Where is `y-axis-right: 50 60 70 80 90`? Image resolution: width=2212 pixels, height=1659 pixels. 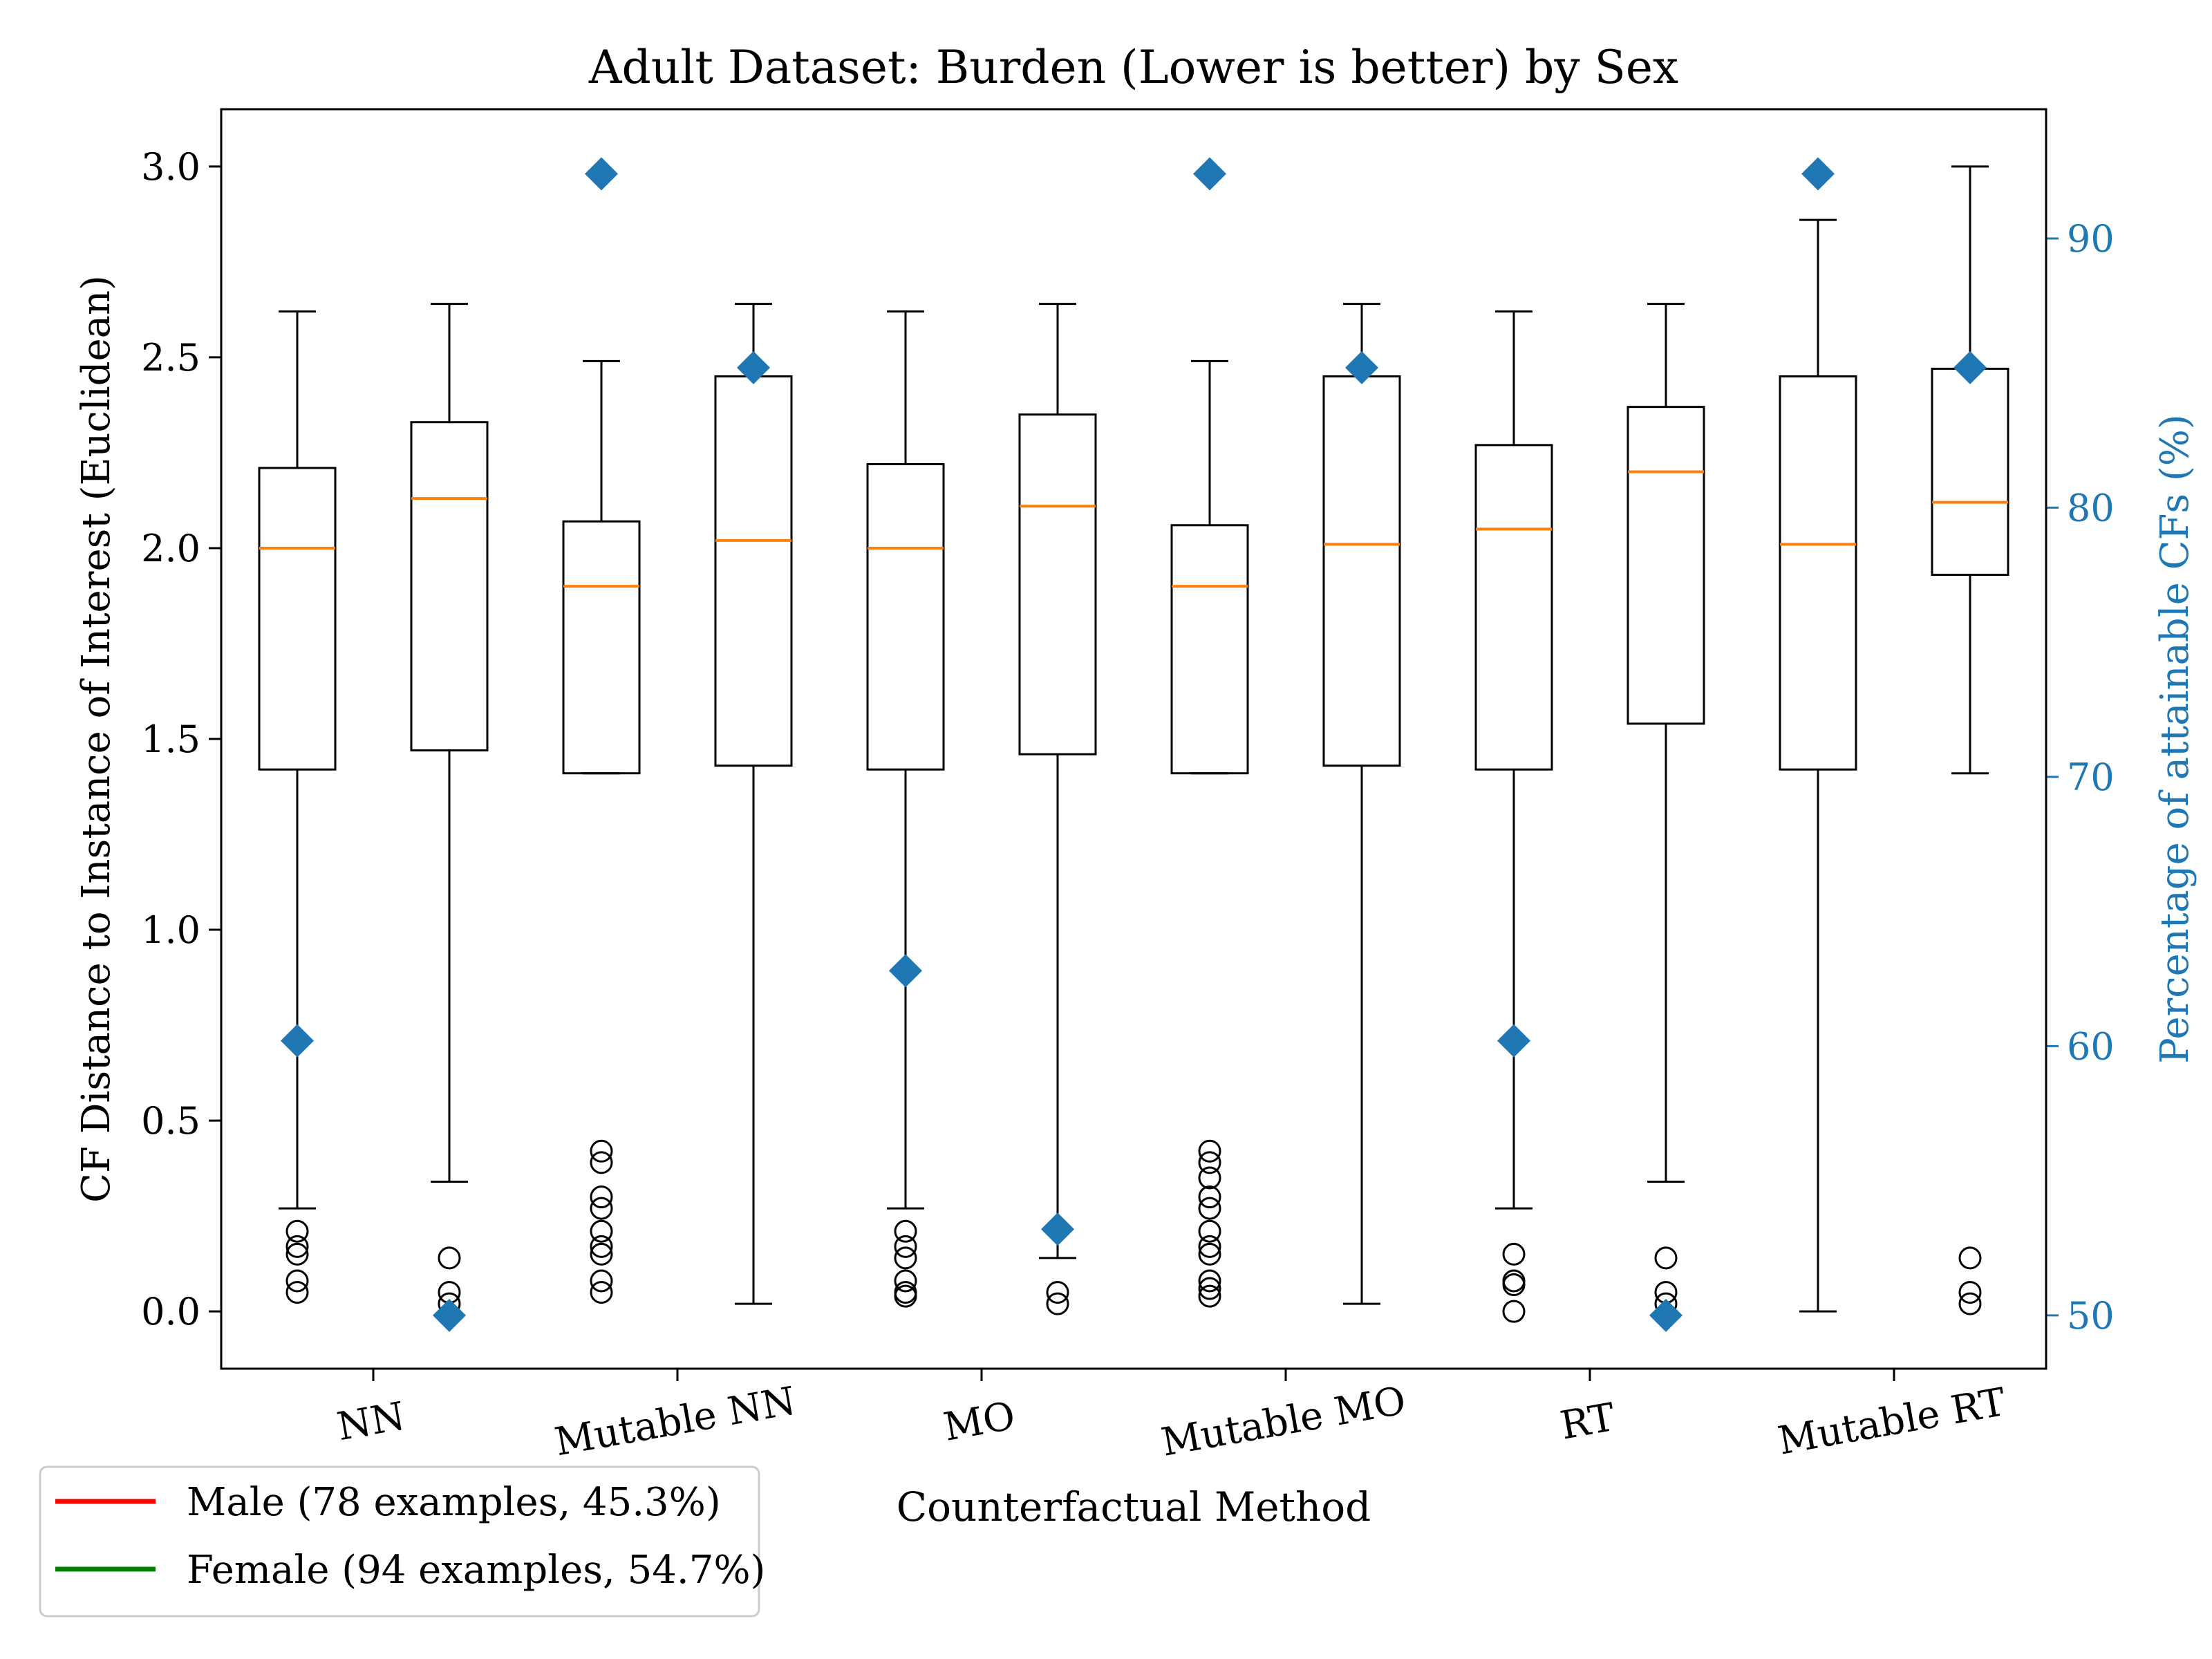
y-axis-right: 50 60 70 80 90 is located at coordinates (2080, 777).